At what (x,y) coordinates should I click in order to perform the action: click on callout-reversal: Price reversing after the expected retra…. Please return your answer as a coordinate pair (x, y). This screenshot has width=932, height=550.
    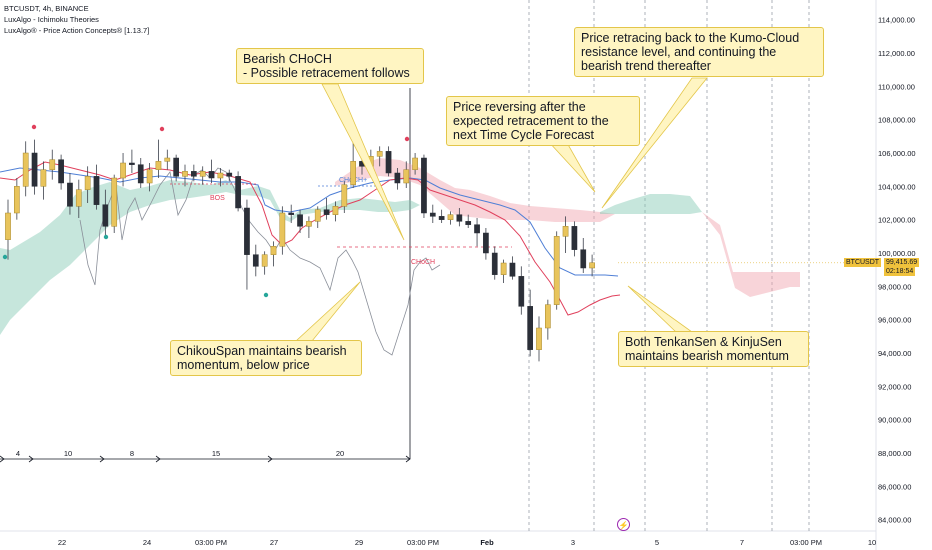
    Looking at the image, I should click on (543, 121).